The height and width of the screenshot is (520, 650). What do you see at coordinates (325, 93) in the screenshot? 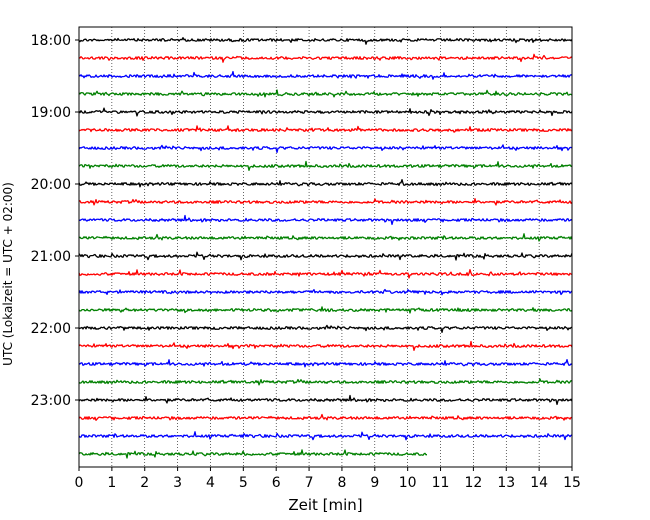
I see `trace-18:45` at bounding box center [325, 93].